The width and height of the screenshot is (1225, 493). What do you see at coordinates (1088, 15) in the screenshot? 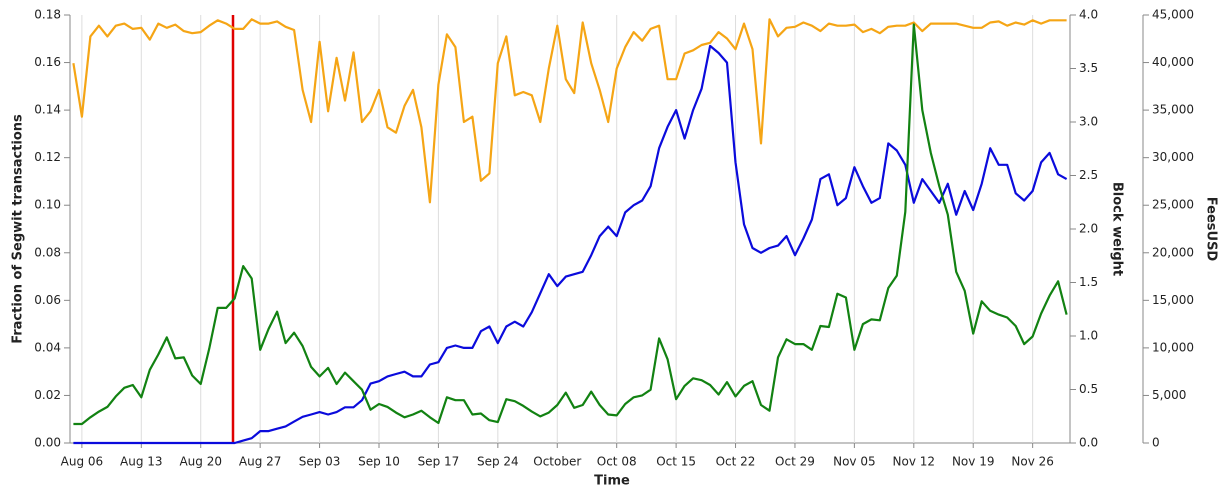
I see `tick-label: 4.0` at bounding box center [1088, 15].